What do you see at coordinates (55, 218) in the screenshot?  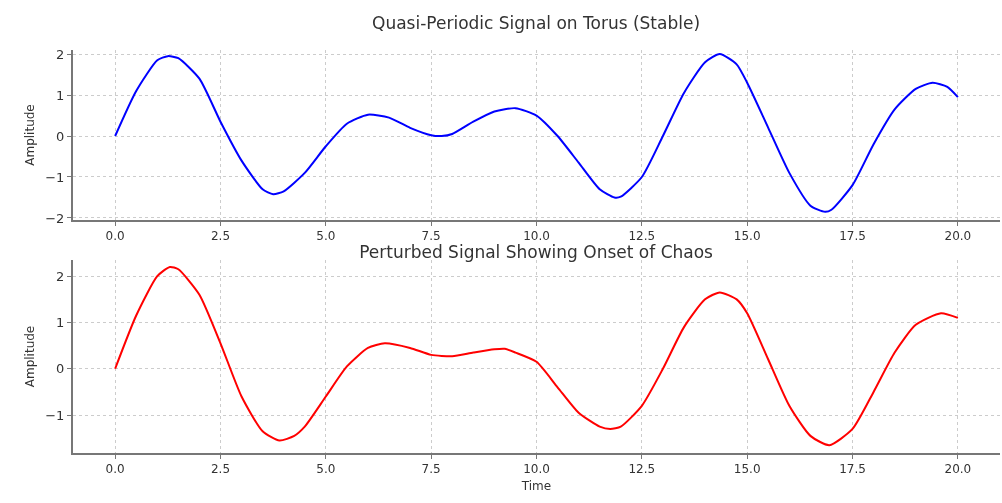 I see `y-tick-label: −2` at bounding box center [55, 218].